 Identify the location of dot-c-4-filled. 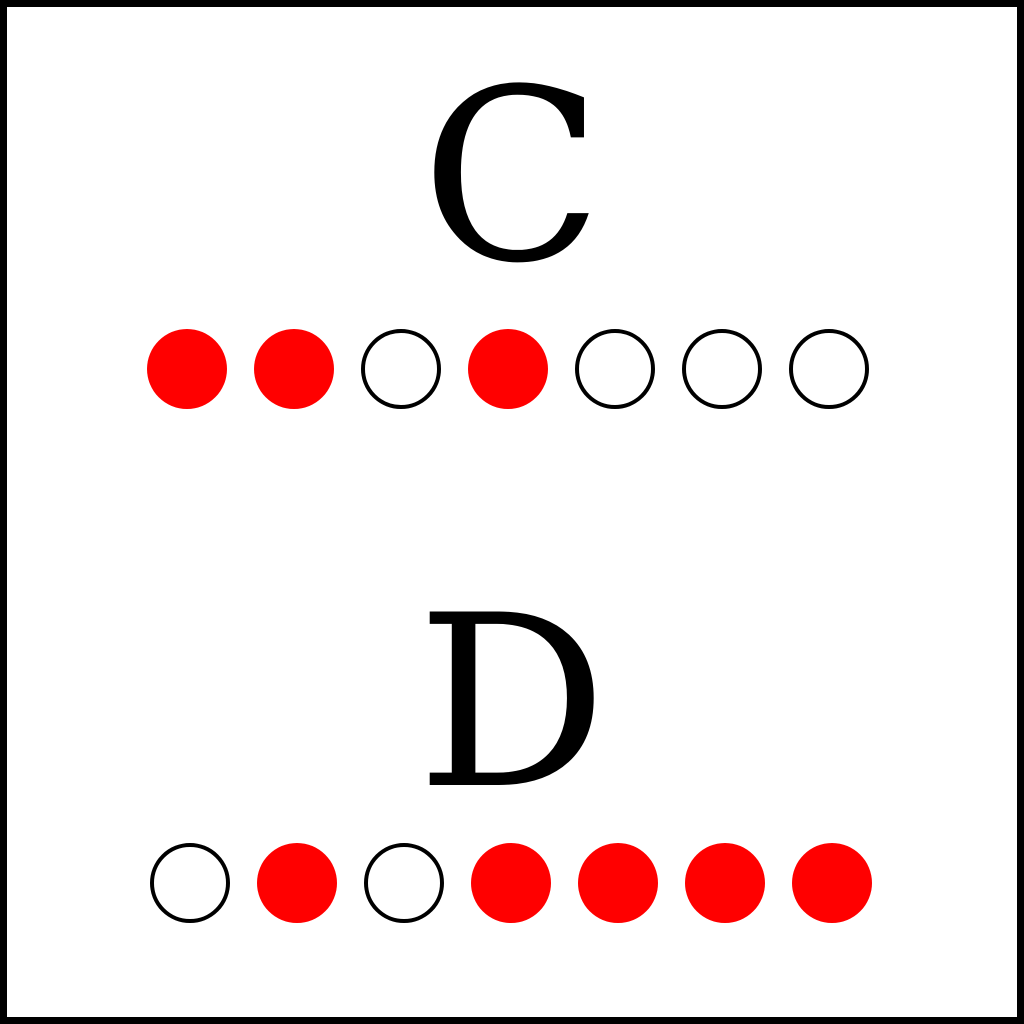
(508, 369).